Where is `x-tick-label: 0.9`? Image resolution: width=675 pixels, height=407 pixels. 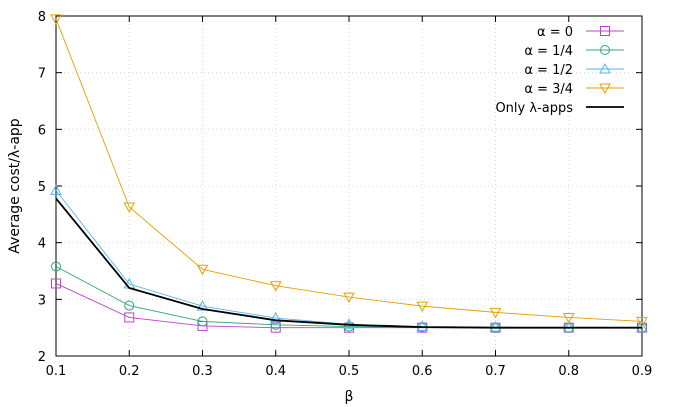 x-tick-label: 0.9 is located at coordinates (642, 371).